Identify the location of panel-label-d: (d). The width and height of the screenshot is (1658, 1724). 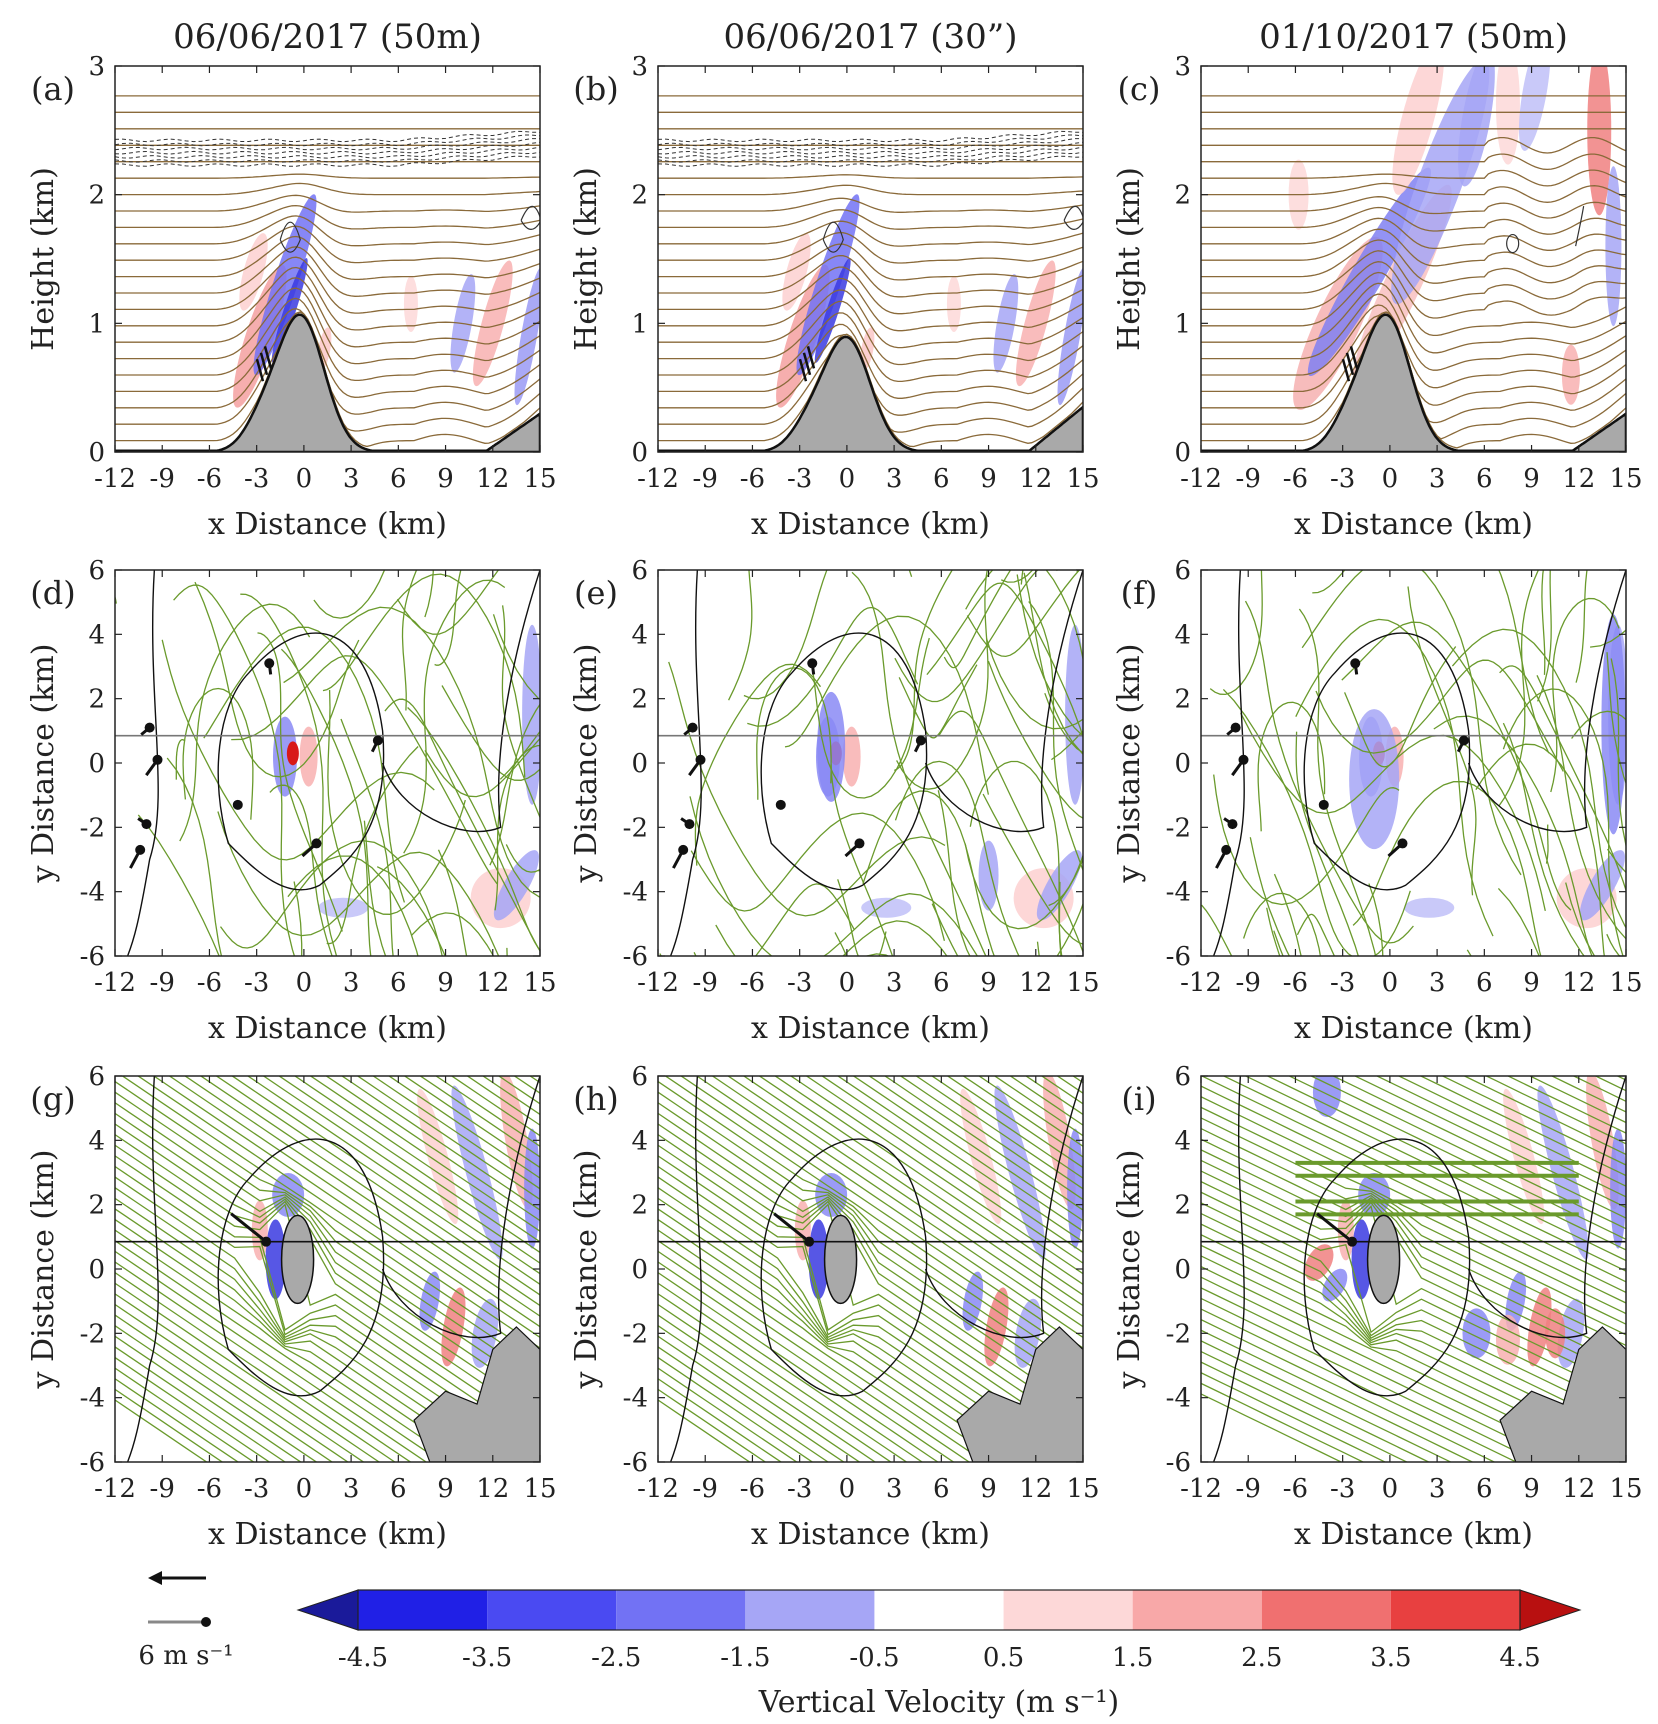
(52, 593).